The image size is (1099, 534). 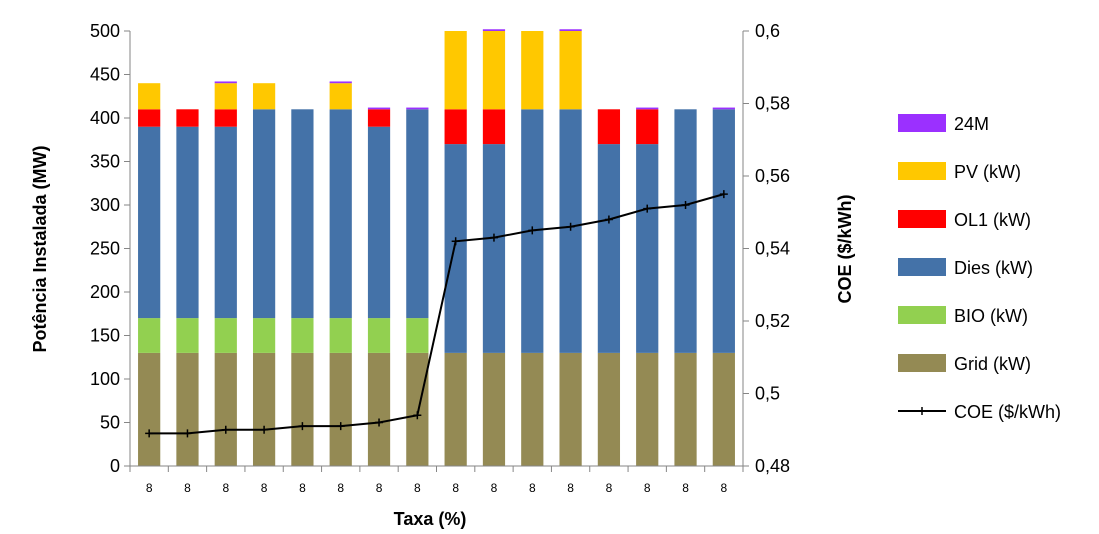 I want to click on y-tick-label: 200, so click(x=105, y=292).